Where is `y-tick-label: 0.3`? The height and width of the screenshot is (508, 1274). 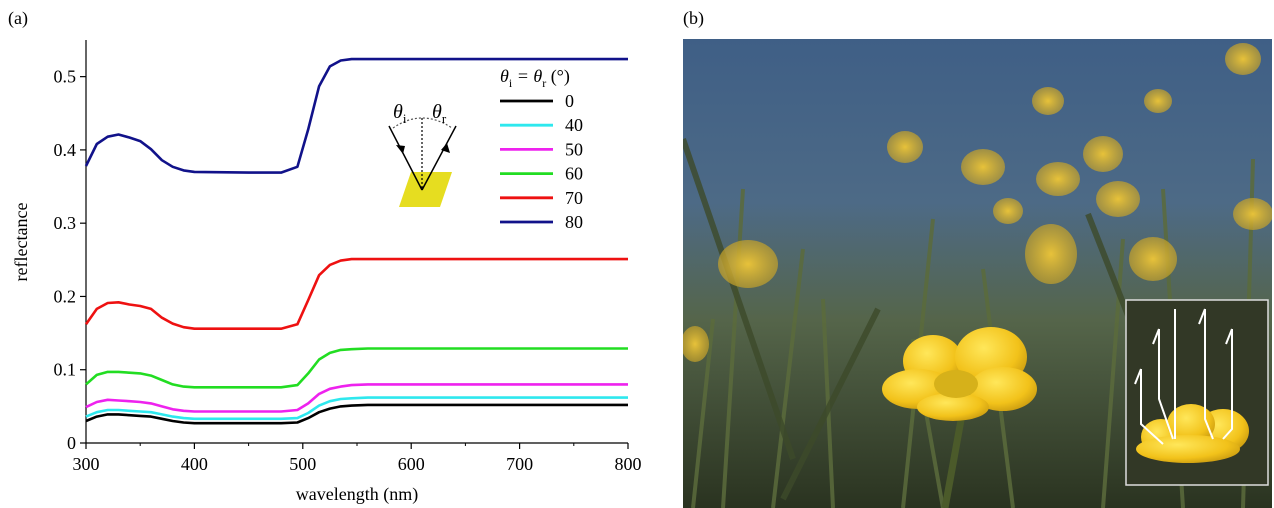
y-tick-label: 0.3 is located at coordinates (65, 223).